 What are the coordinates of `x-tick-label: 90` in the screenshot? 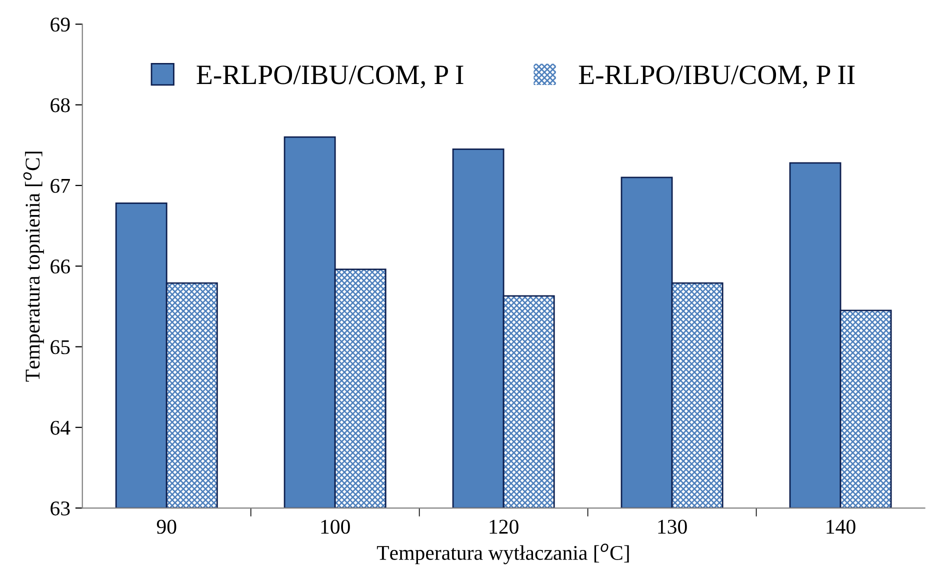 It's located at (166, 527).